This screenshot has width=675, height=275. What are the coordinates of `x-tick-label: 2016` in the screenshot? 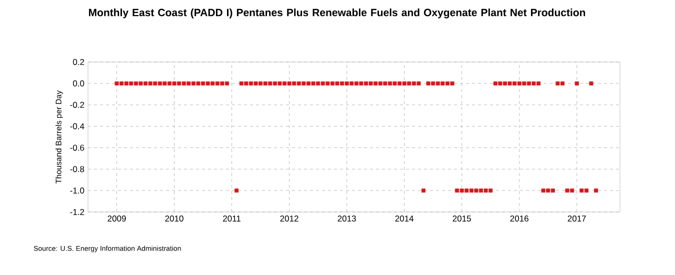 It's located at (519, 219).